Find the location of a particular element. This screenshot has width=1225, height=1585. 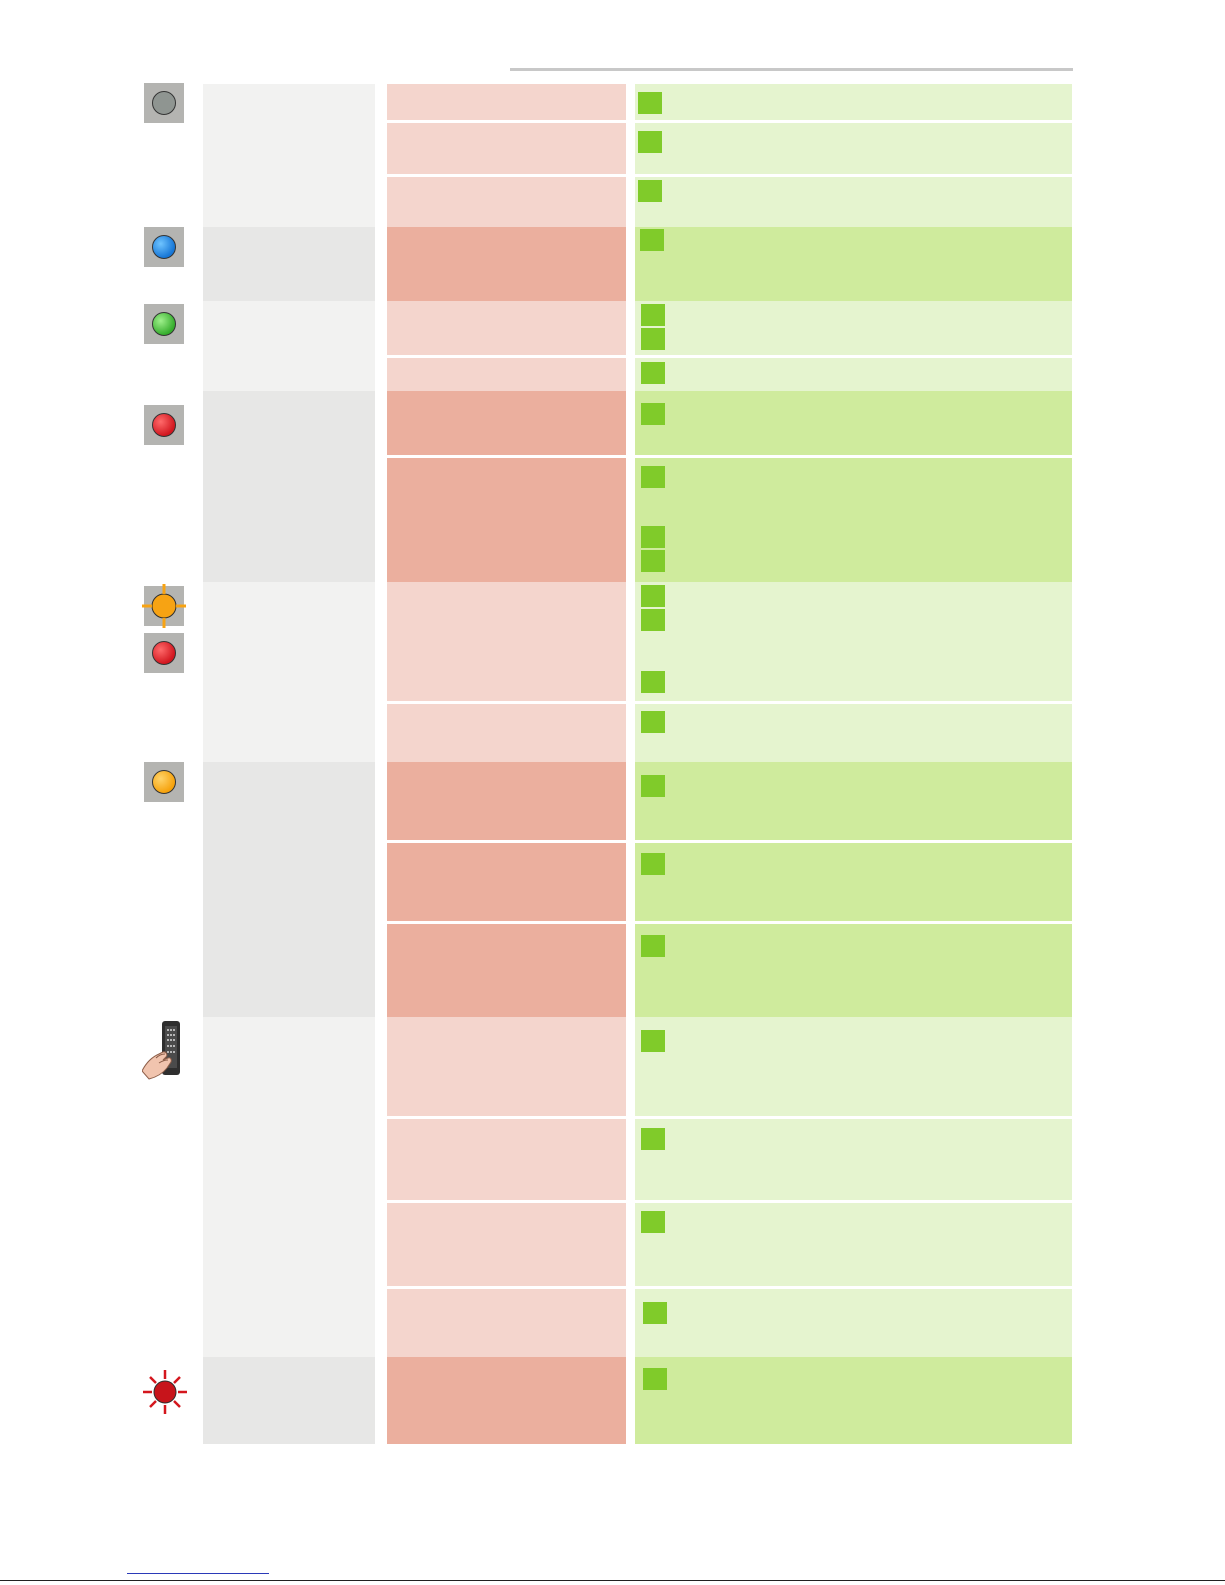

footer-rule is located at coordinates (612, 1580).